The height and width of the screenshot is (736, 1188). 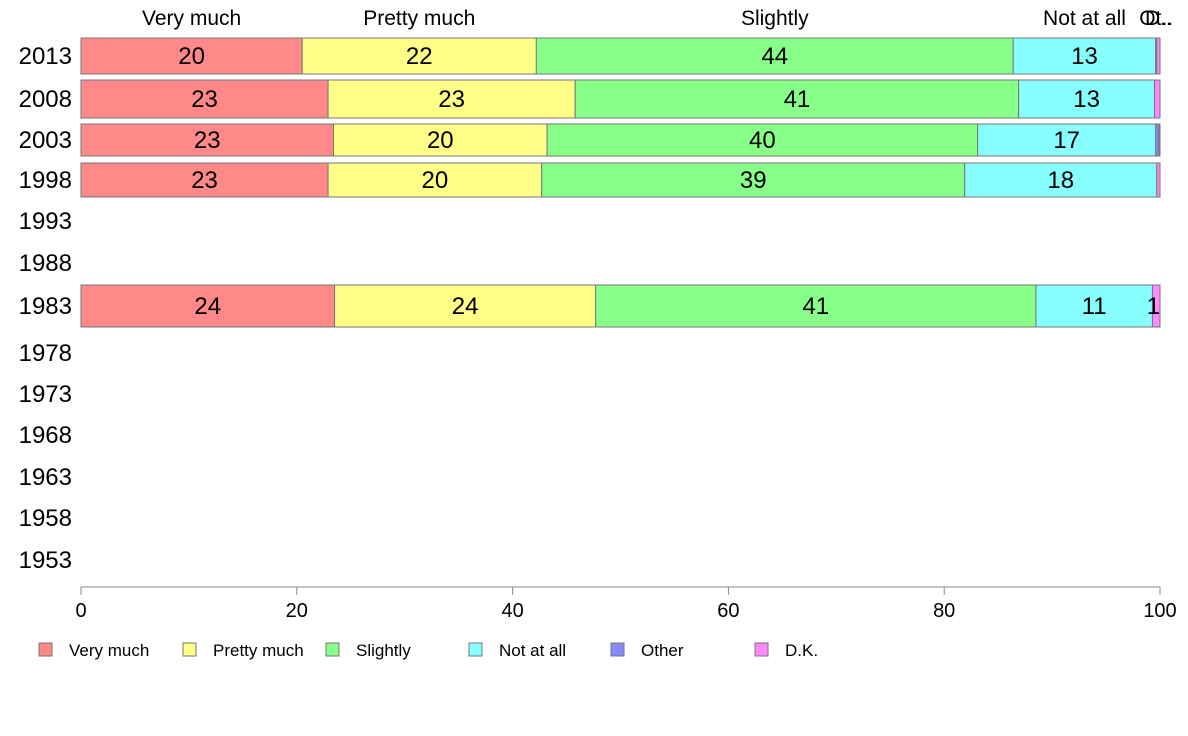 What do you see at coordinates (45, 180) in the screenshot?
I see `year-label-1998: 1998` at bounding box center [45, 180].